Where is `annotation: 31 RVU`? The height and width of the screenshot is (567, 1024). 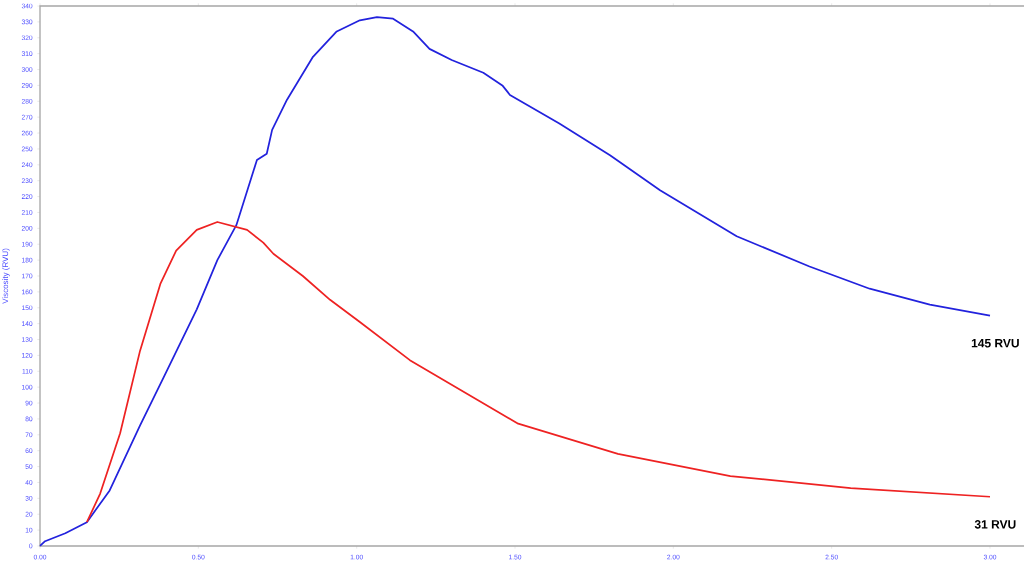
annotation: 31 RVU is located at coordinates (995, 524).